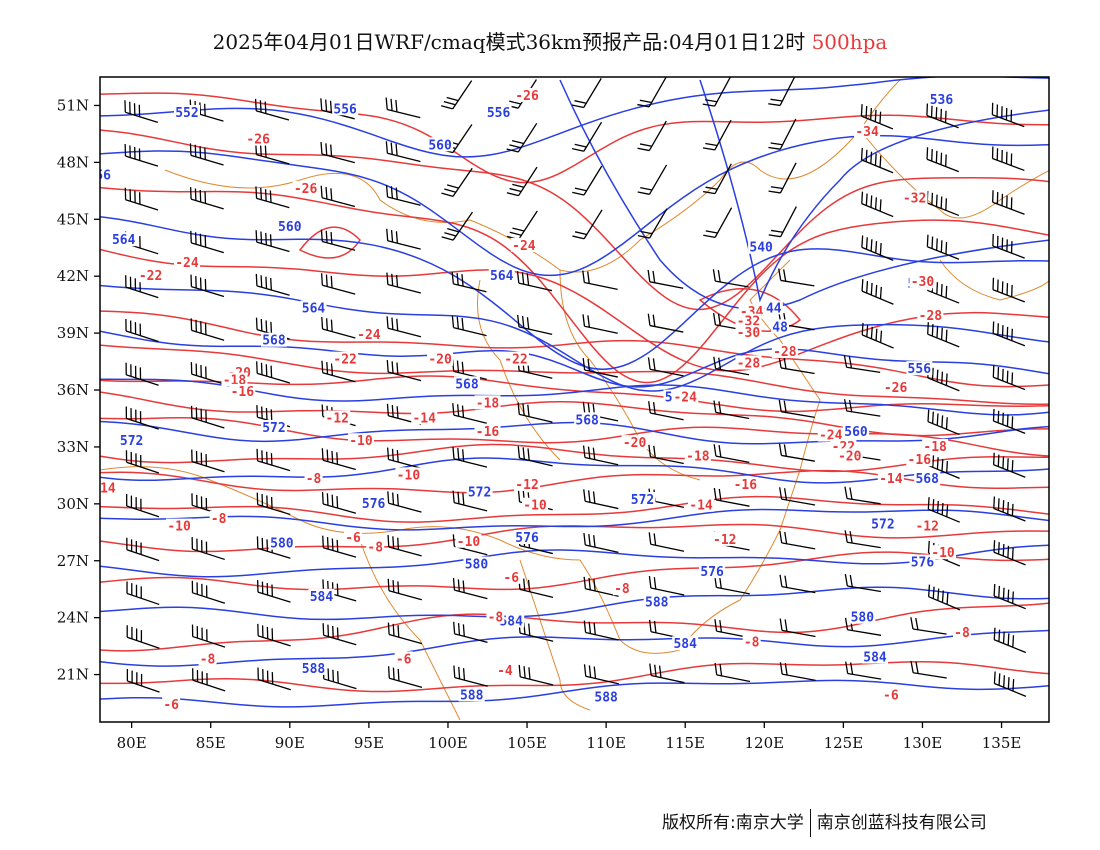 Image resolution: width=1100 pixels, height=850 pixels. Describe the element at coordinates (73, 219) in the screenshot. I see `y-tick-label: 45N` at that location.